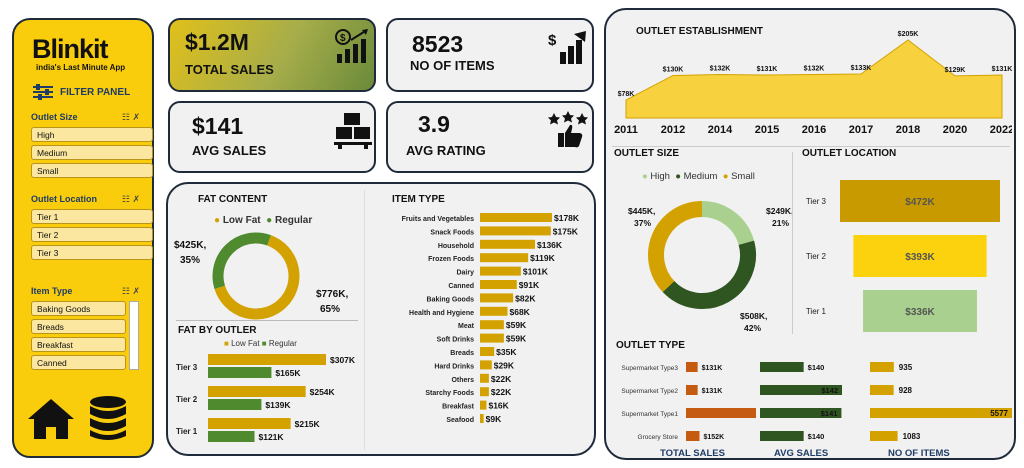 The image size is (1024, 468). I want to click on establishment-value: $131K, so click(767, 69).